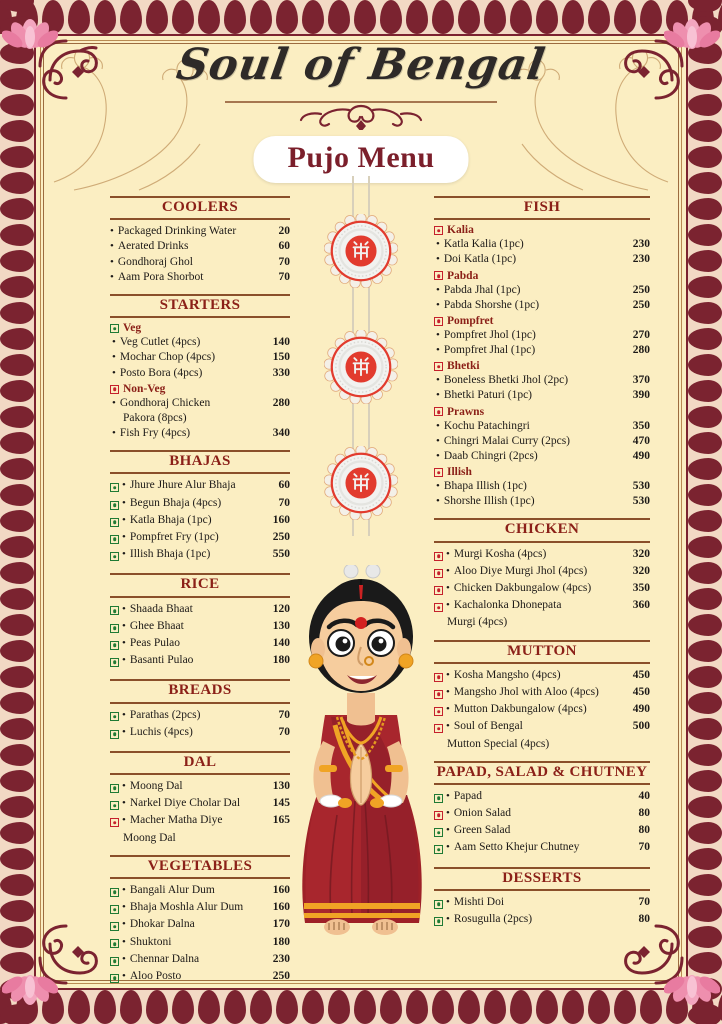 The image size is (722, 1024). I want to click on menu-item-row: • Veg Cutlet (4pcs) 140, so click(200, 342).